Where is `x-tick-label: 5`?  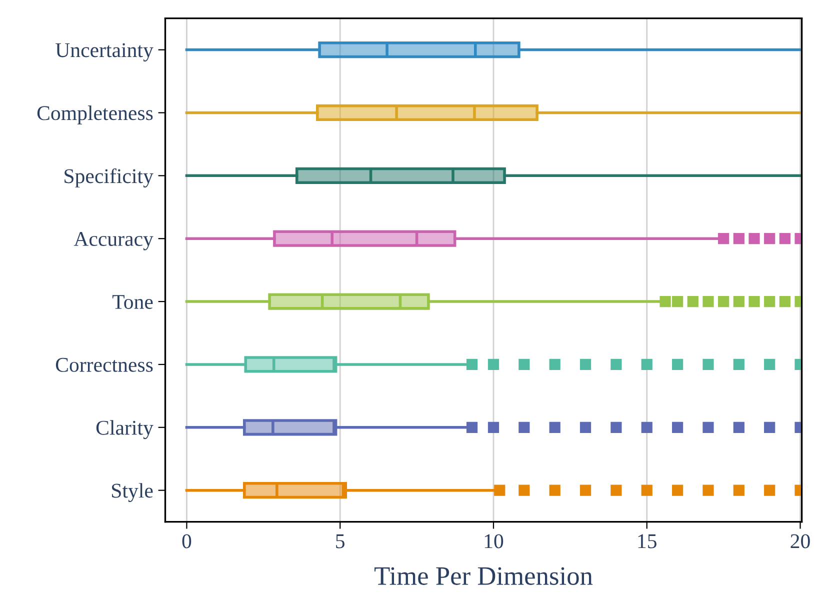 x-tick-label: 5 is located at coordinates (340, 541).